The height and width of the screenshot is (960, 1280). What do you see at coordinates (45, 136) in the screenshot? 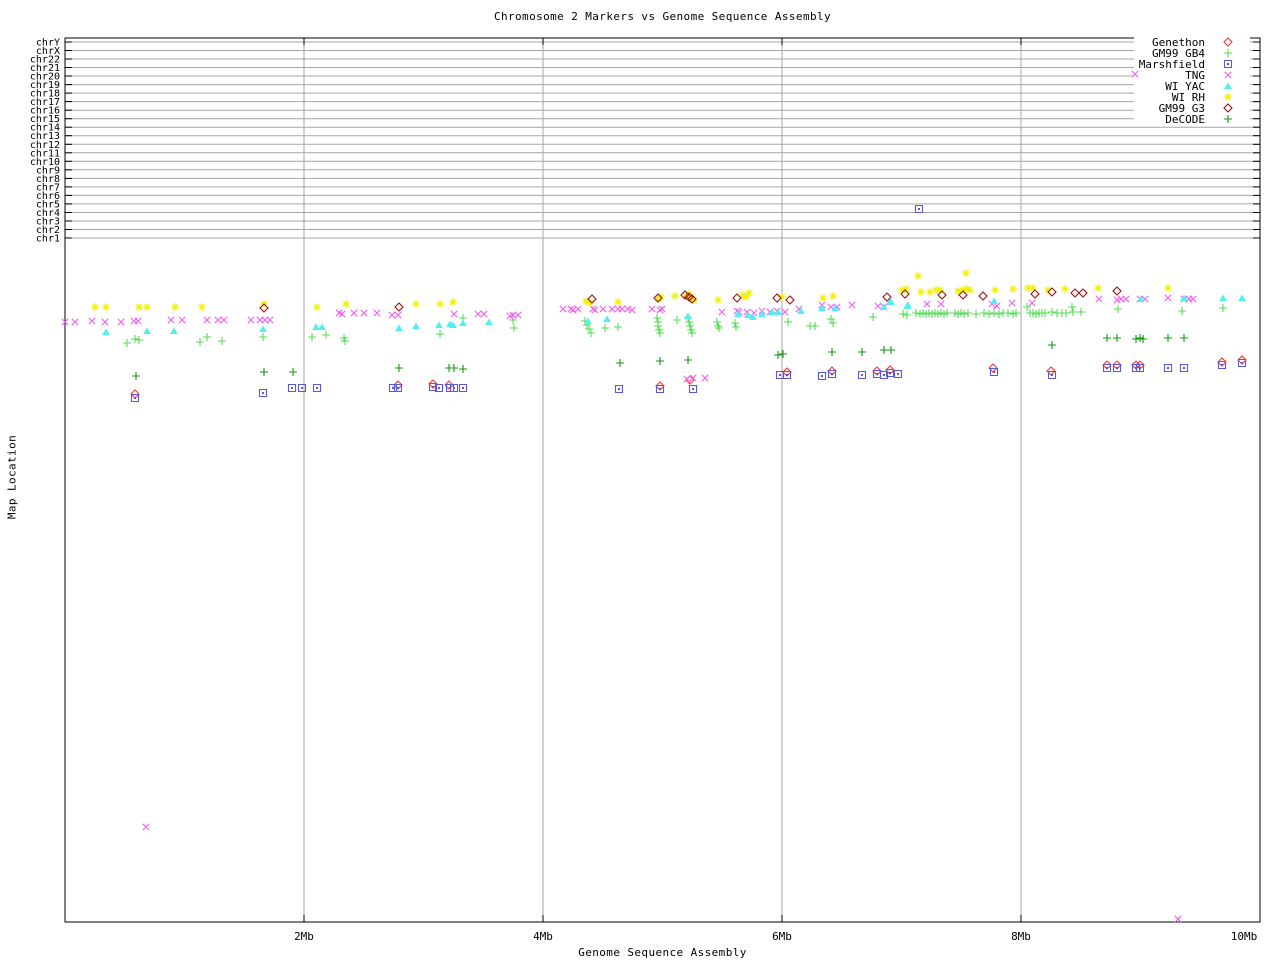
I see `y-tick-label: chr13` at bounding box center [45, 136].